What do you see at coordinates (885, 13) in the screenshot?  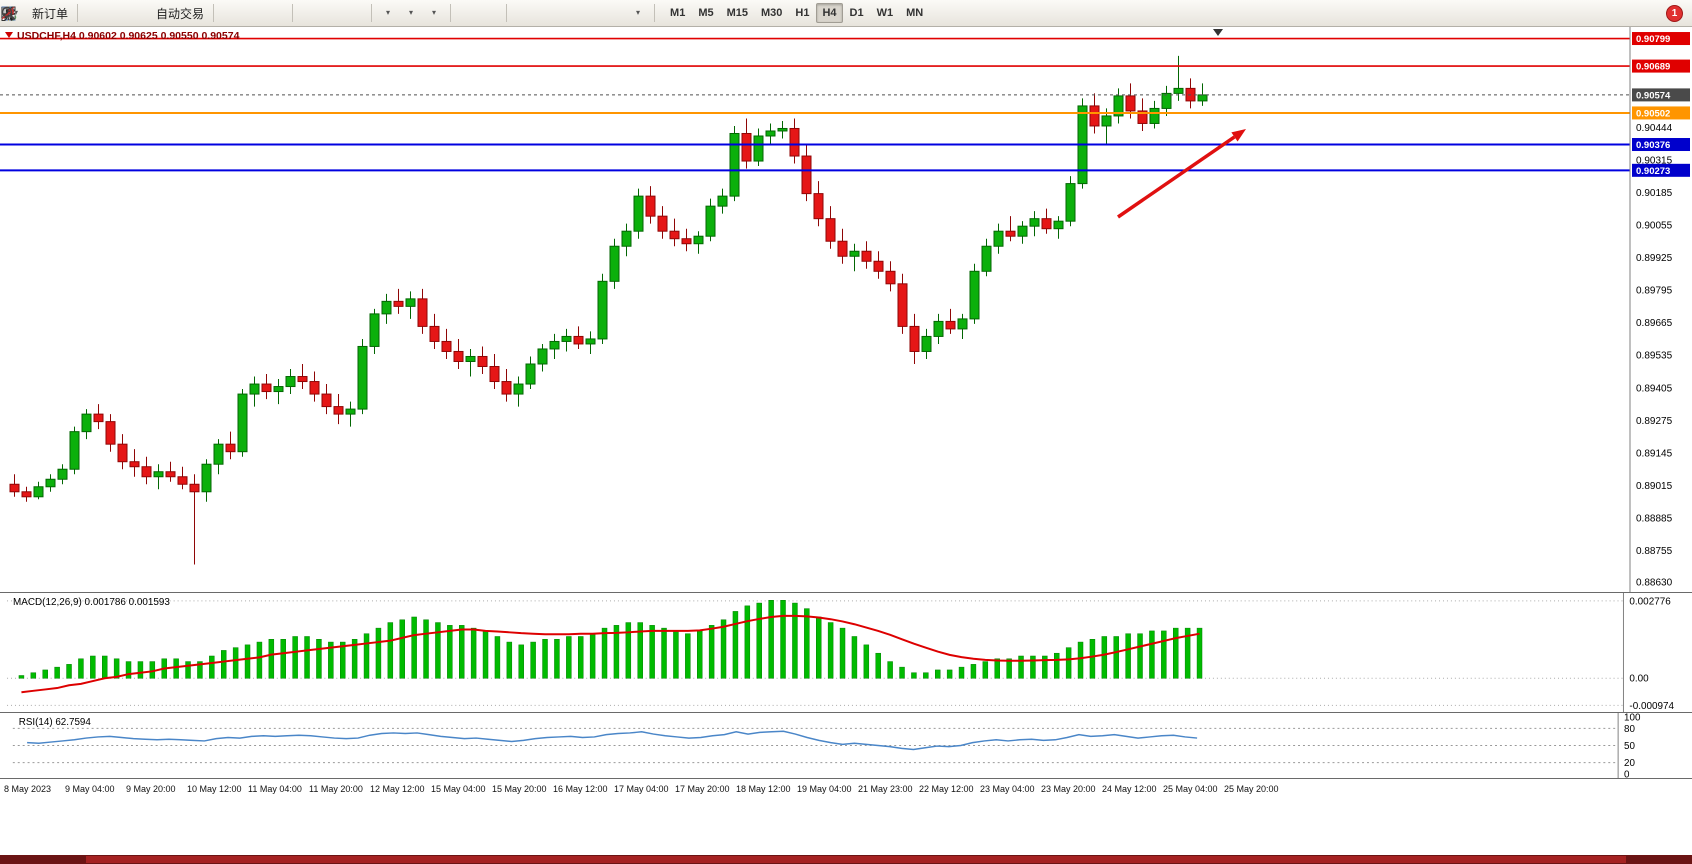 I see `timeframe-w1-button: W1` at bounding box center [885, 13].